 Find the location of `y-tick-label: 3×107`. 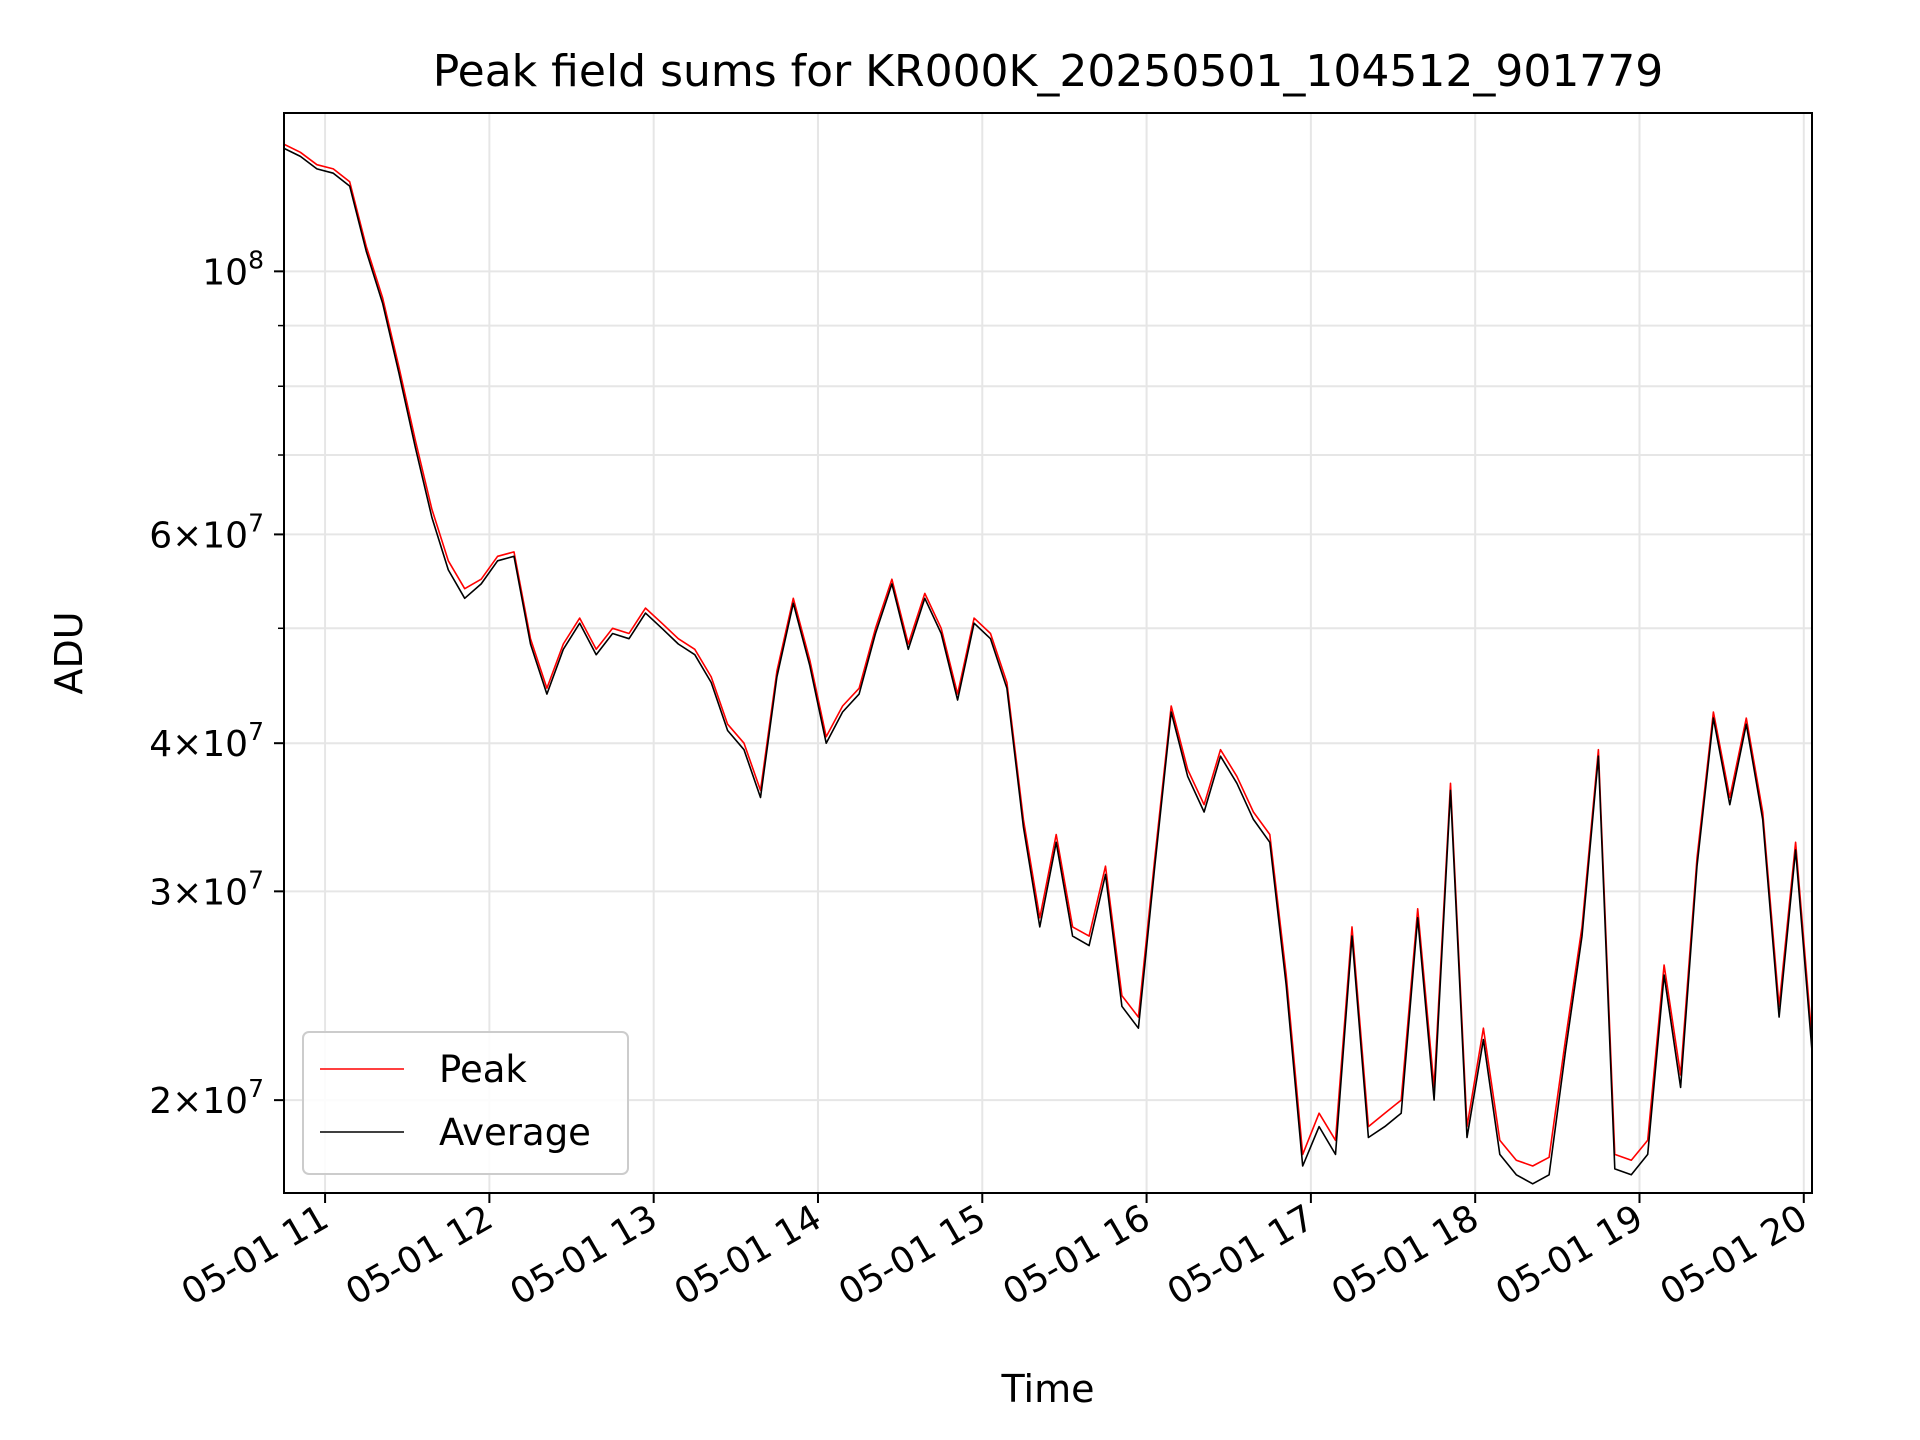

y-tick-label: 3×107 is located at coordinates (206, 889).